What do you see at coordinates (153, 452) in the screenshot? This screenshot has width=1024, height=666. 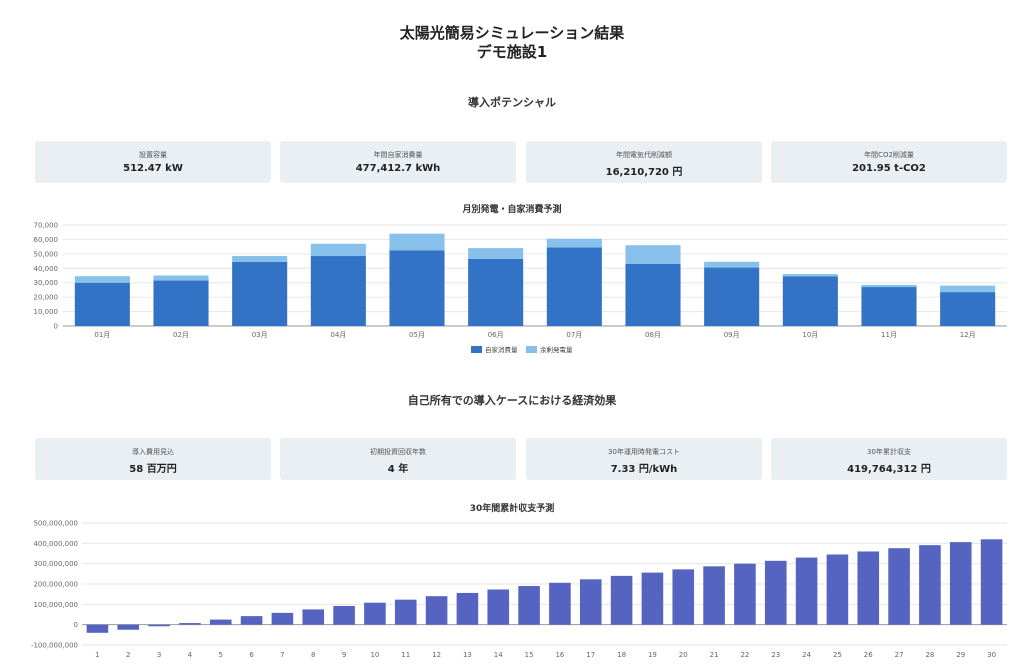 I see `install-cost-label: 導入費用見込` at bounding box center [153, 452].